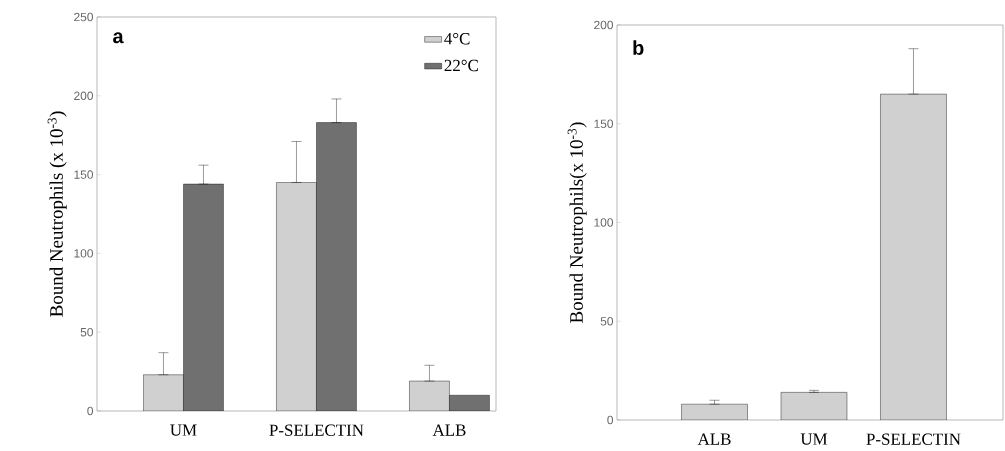 The height and width of the screenshot is (451, 1005). What do you see at coordinates (57, 214) in the screenshot?
I see `y-axis-title: Bound Neutrophils (x 10$^{-3}$)` at bounding box center [57, 214].